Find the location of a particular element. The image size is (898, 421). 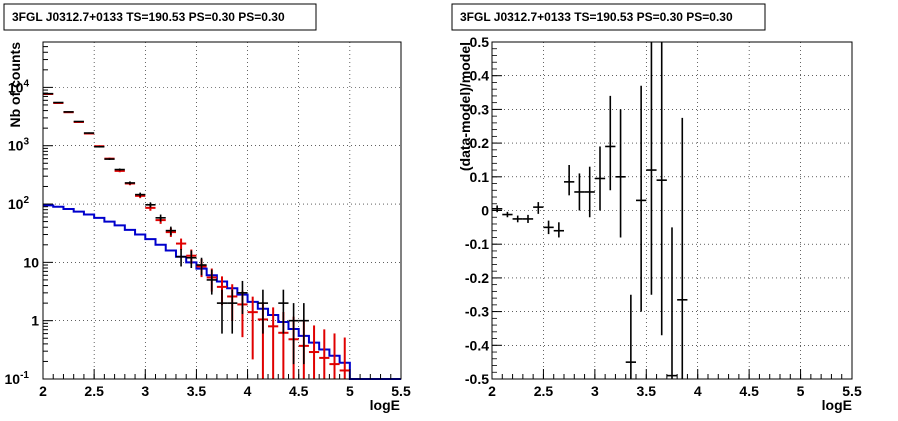

counts-xtick-label: 2.5 is located at coordinates (94, 391).